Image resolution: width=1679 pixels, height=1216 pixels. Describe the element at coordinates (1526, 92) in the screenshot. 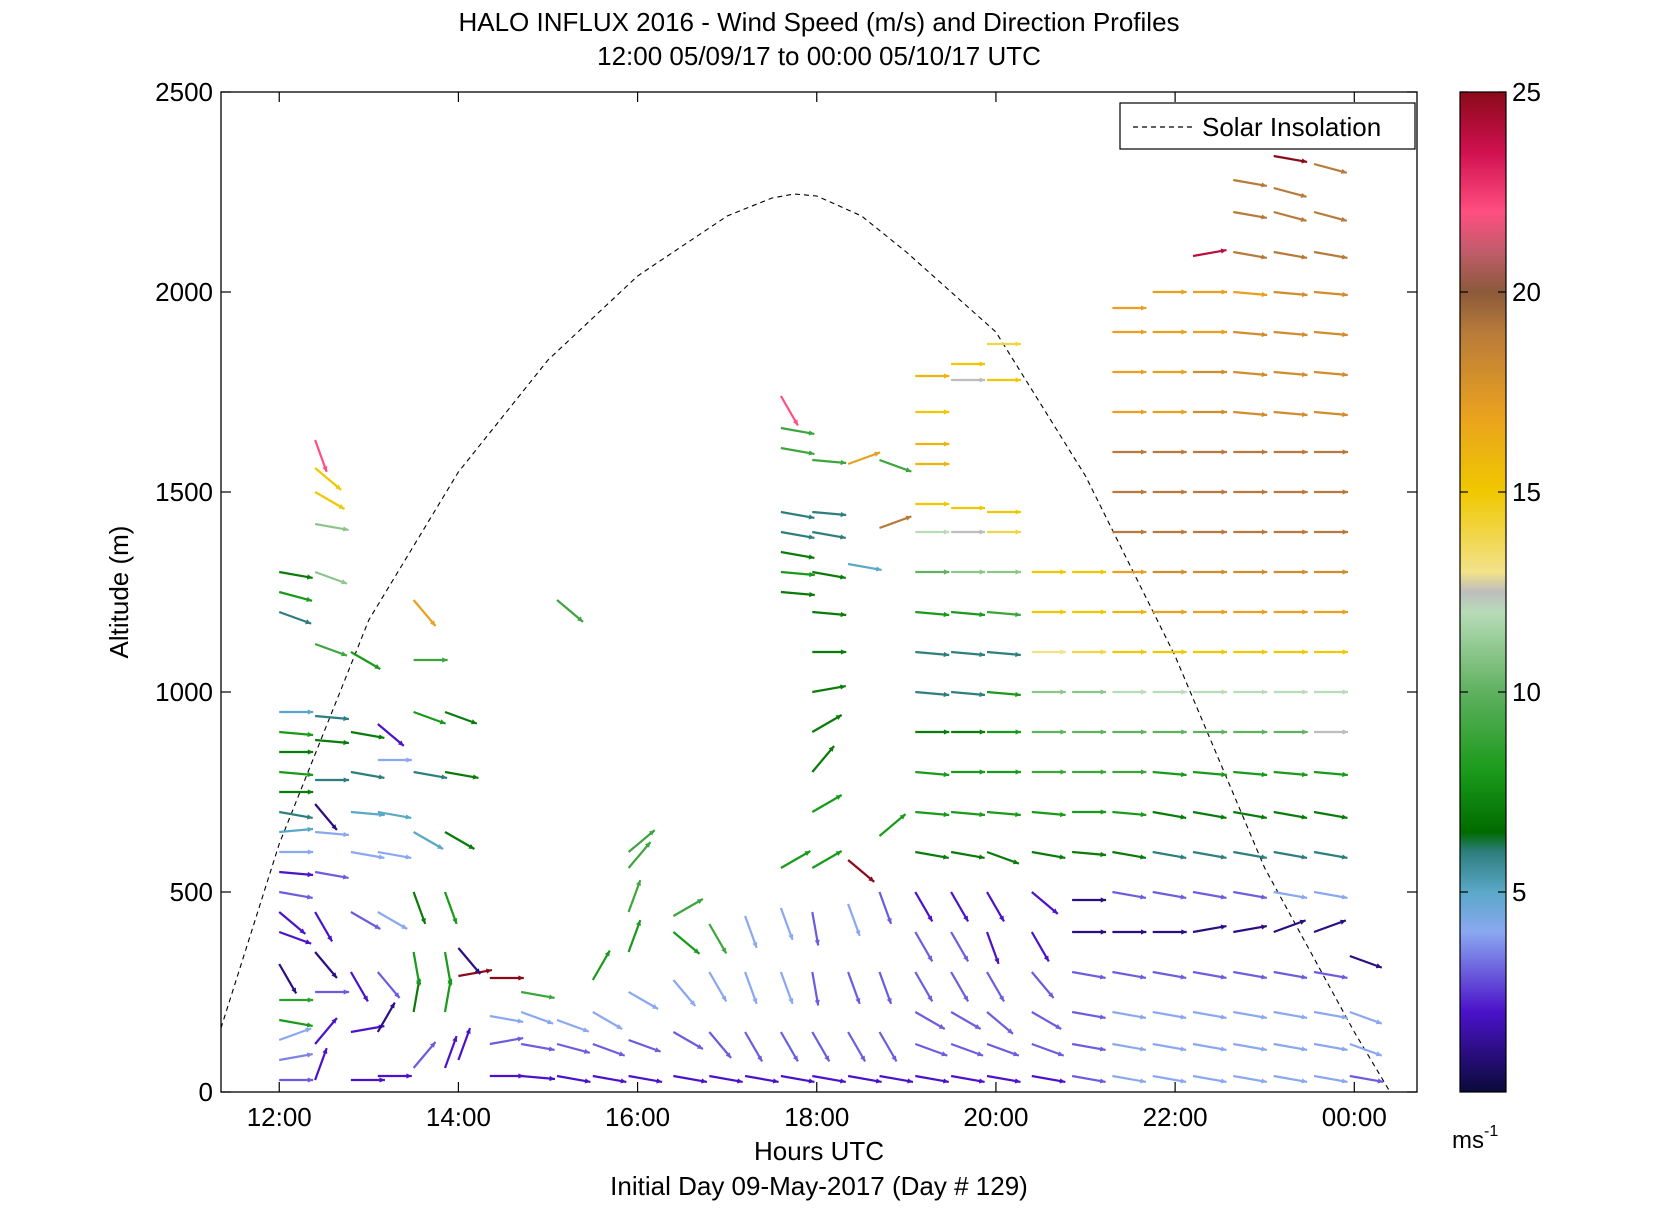

I see `colorbar-tick-label: 25` at that location.